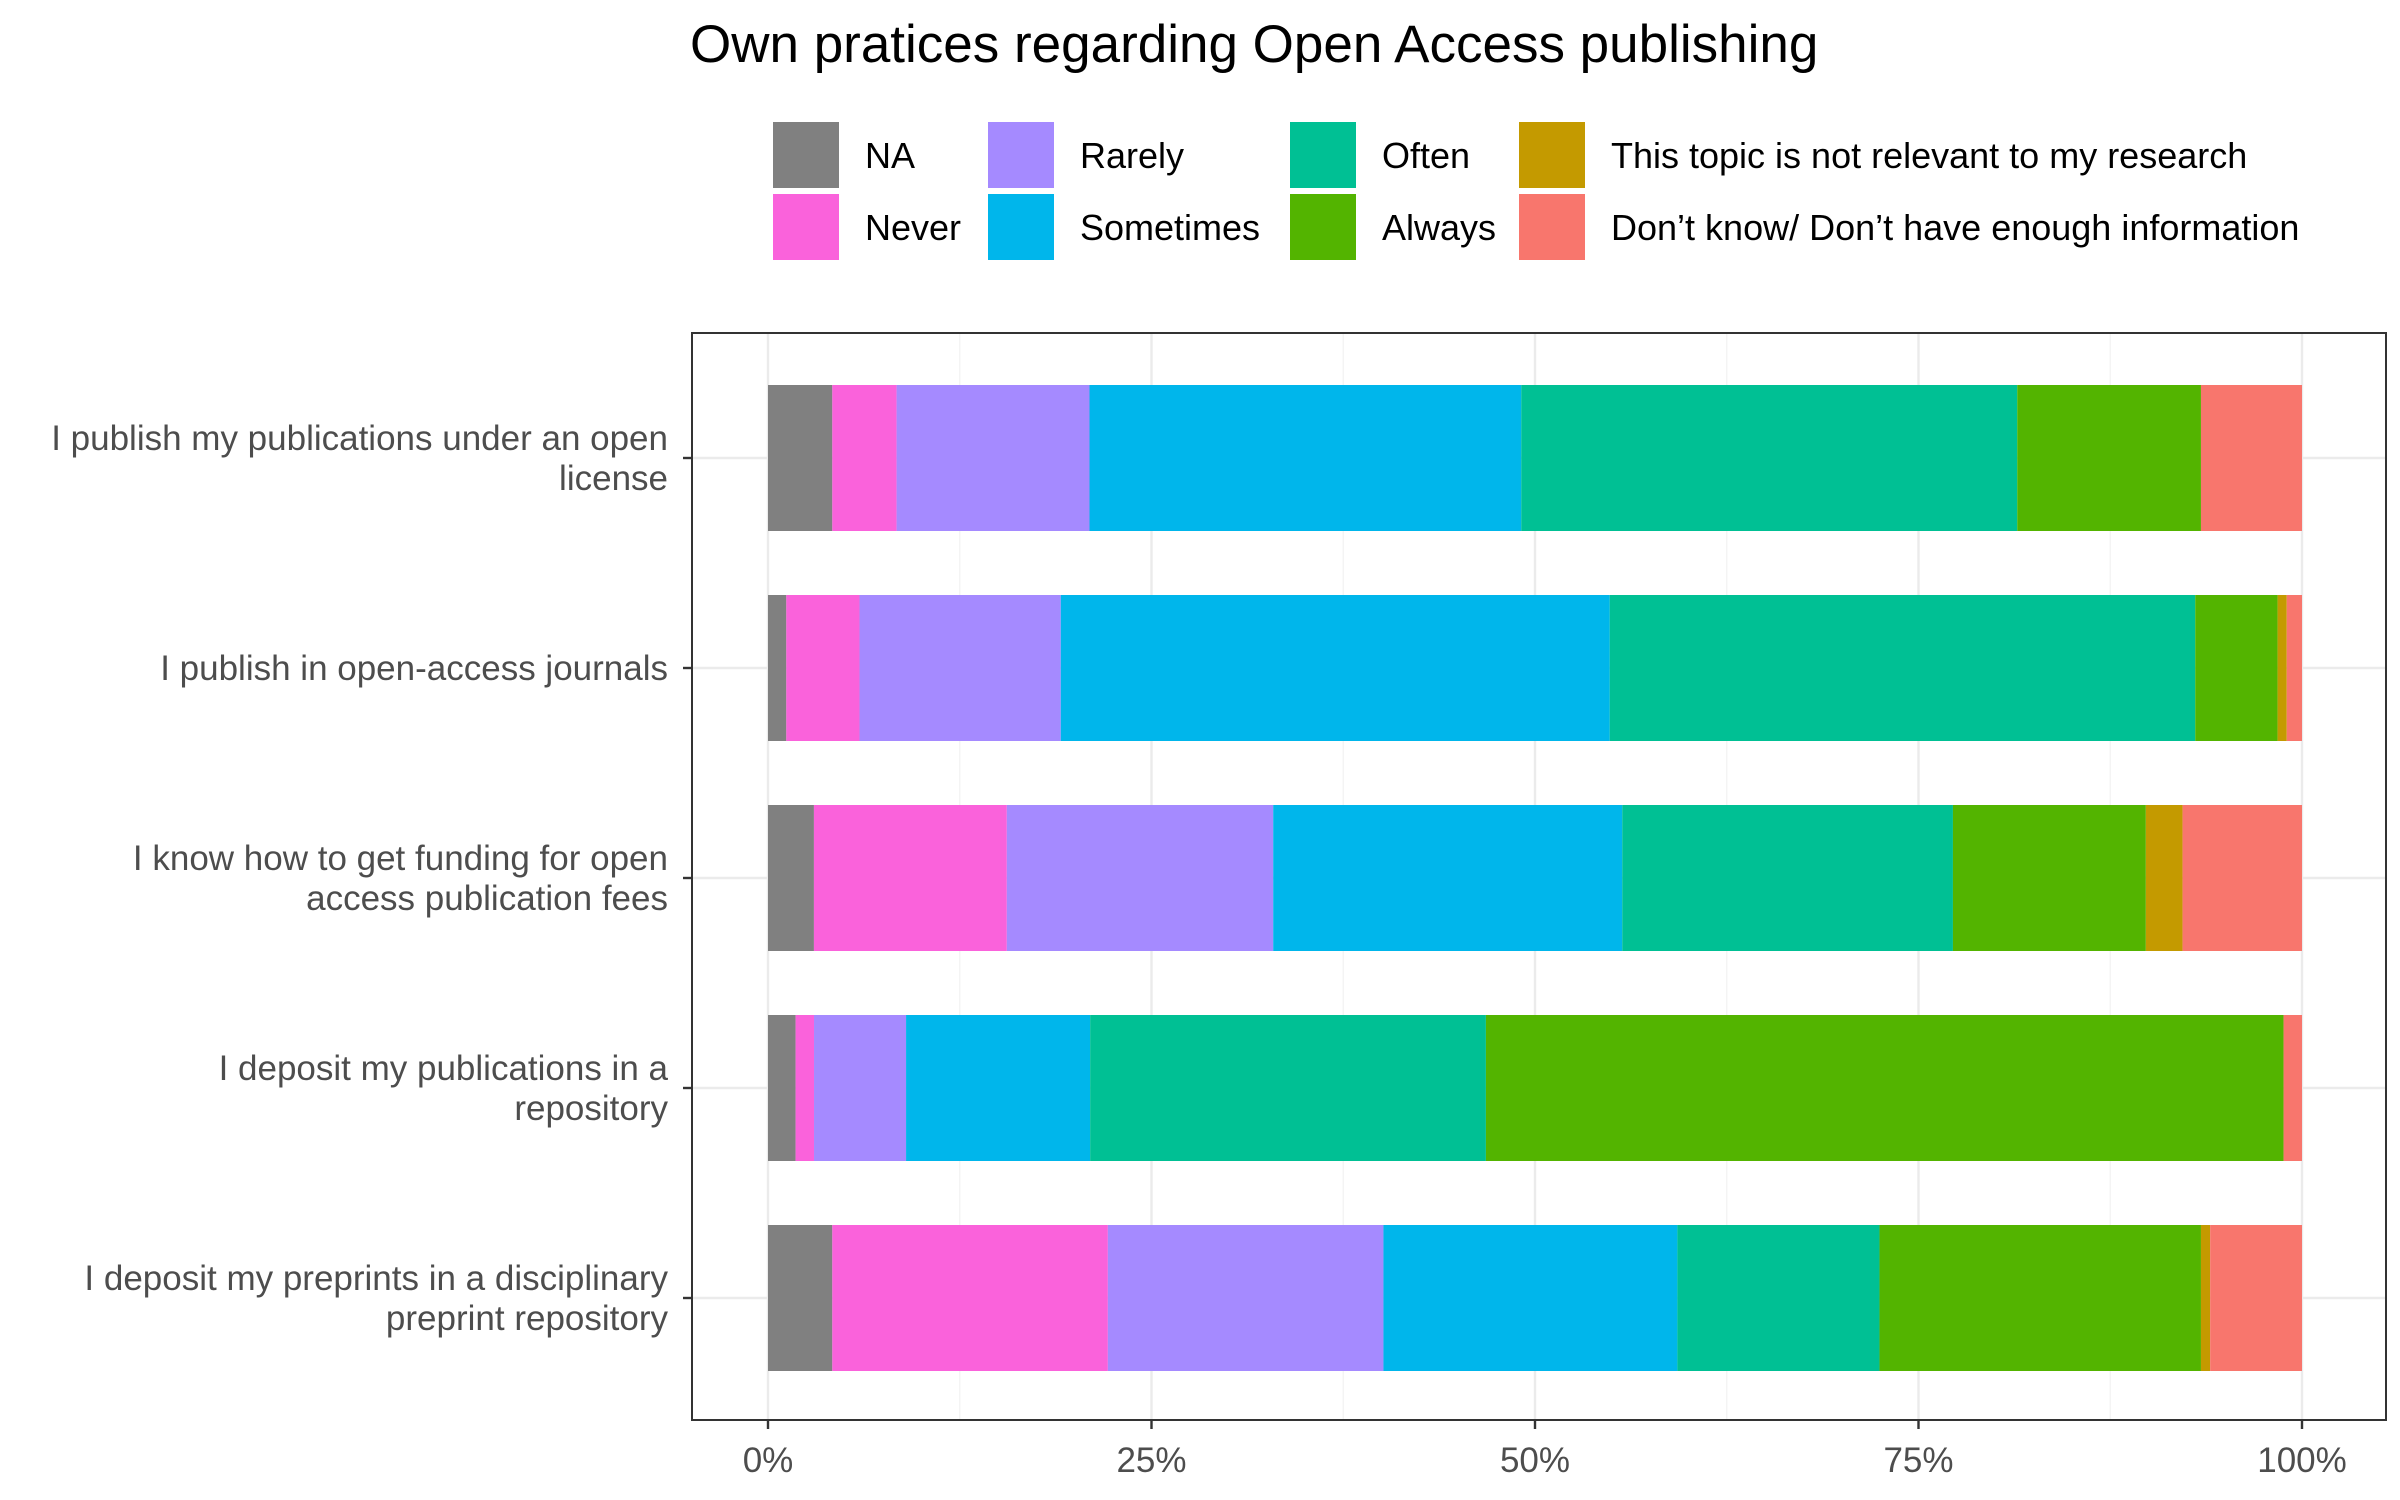 This screenshot has width=2400, height=1500. What do you see at coordinates (487, 898) in the screenshot?
I see `category-label-line: access publication fees` at bounding box center [487, 898].